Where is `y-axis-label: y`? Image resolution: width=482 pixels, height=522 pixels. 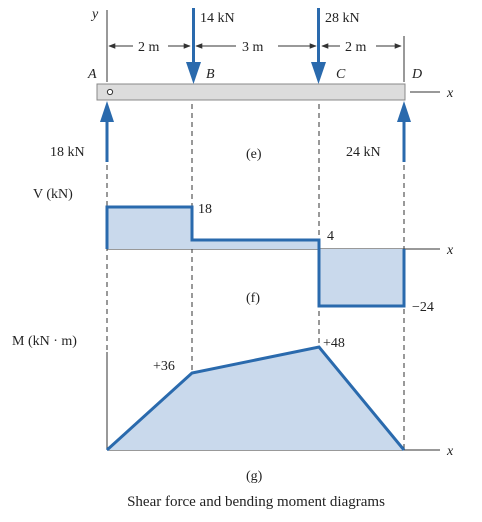
y-axis-label: y is located at coordinates (94, 14).